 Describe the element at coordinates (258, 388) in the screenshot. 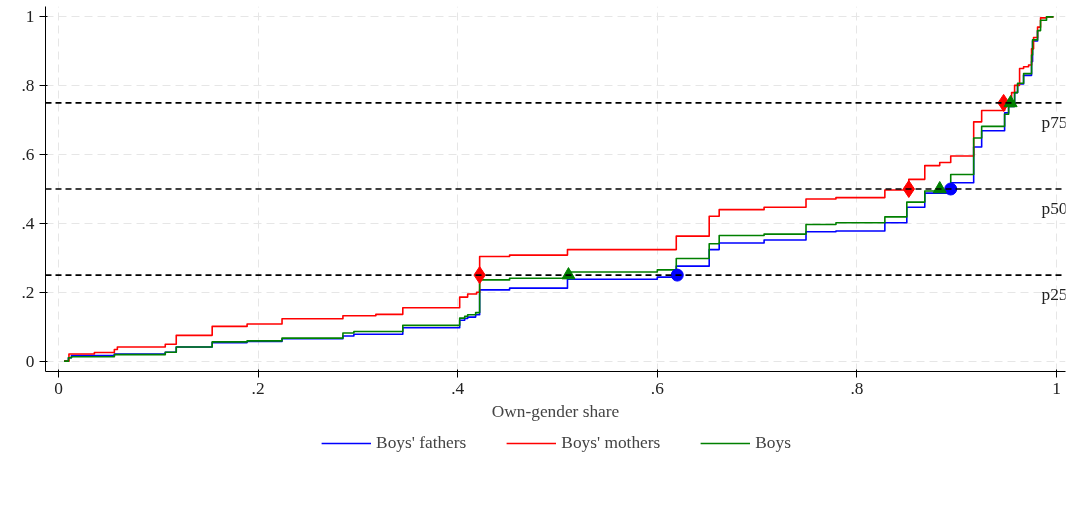

I see `x-tick-label: .2` at that location.